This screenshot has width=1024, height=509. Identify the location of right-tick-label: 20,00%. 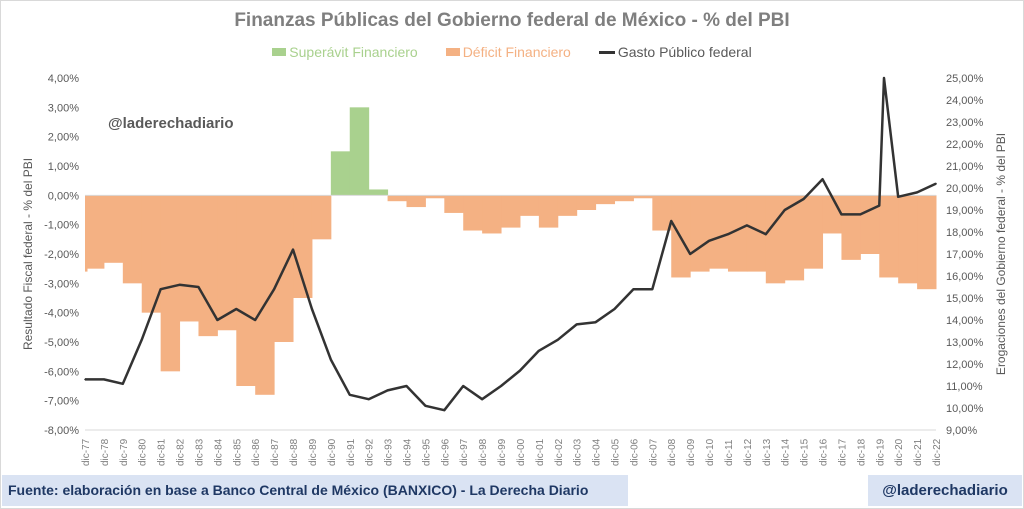
(965, 189).